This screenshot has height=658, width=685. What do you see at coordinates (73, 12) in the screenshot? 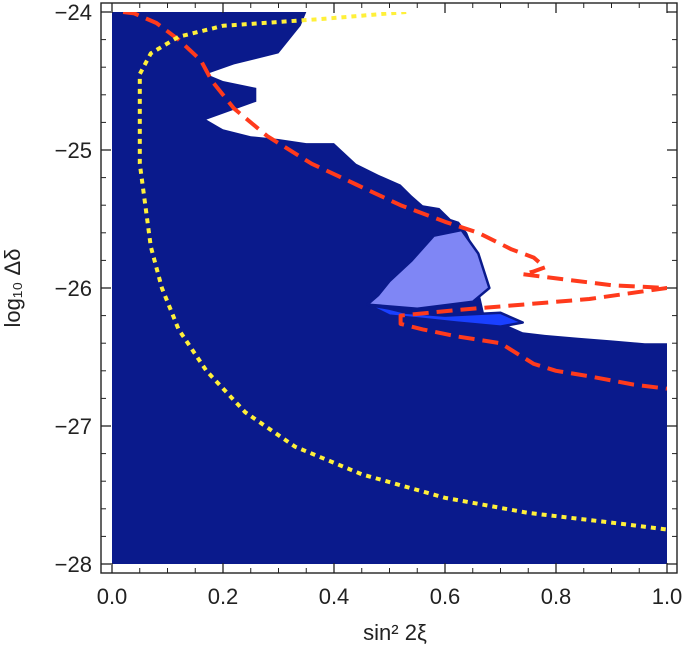
I see `y-tick-label: −24` at bounding box center [73, 12].